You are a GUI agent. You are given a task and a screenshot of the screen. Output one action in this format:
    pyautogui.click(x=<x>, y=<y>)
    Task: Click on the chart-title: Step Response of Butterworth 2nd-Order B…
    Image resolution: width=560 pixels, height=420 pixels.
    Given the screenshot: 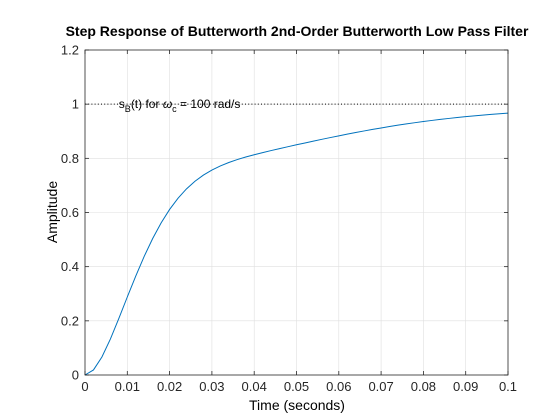 What is the action you would take?
    pyautogui.click(x=297, y=31)
    